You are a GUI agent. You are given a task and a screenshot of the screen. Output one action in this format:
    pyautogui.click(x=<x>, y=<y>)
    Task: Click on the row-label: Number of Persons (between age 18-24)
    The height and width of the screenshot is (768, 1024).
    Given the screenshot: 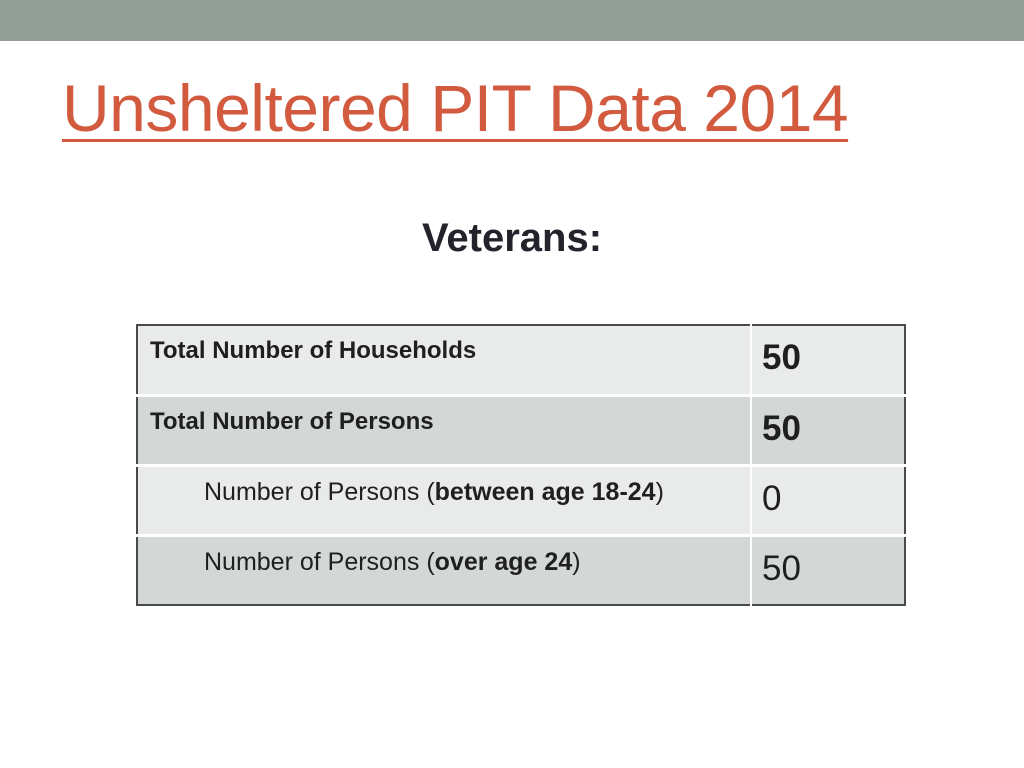 What is the action you would take?
    pyautogui.click(x=444, y=501)
    